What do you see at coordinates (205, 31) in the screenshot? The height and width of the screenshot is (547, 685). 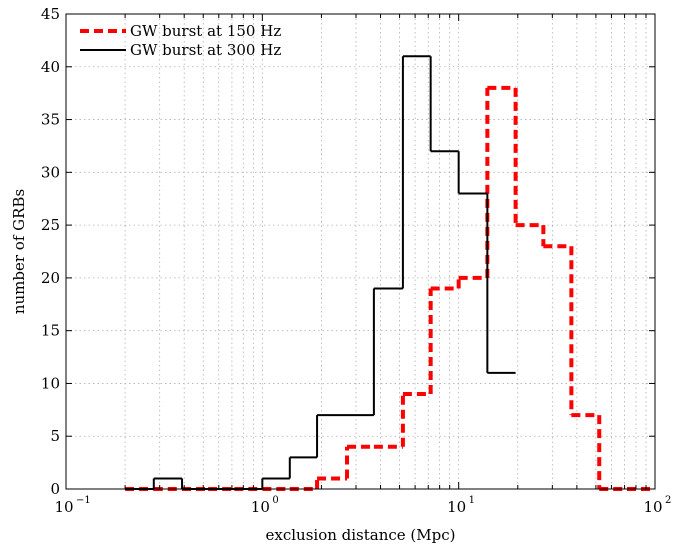 I see `legend-label-150hz: GW burst at 150 Hz` at bounding box center [205, 31].